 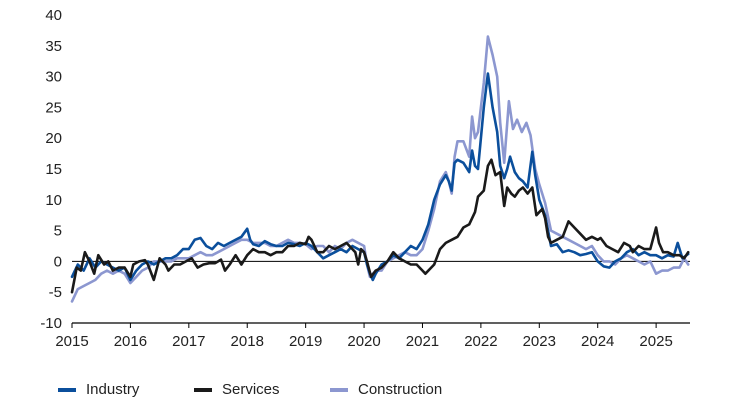 What do you see at coordinates (58, 261) in the screenshot?
I see `y-tick-label: 0` at bounding box center [58, 261].